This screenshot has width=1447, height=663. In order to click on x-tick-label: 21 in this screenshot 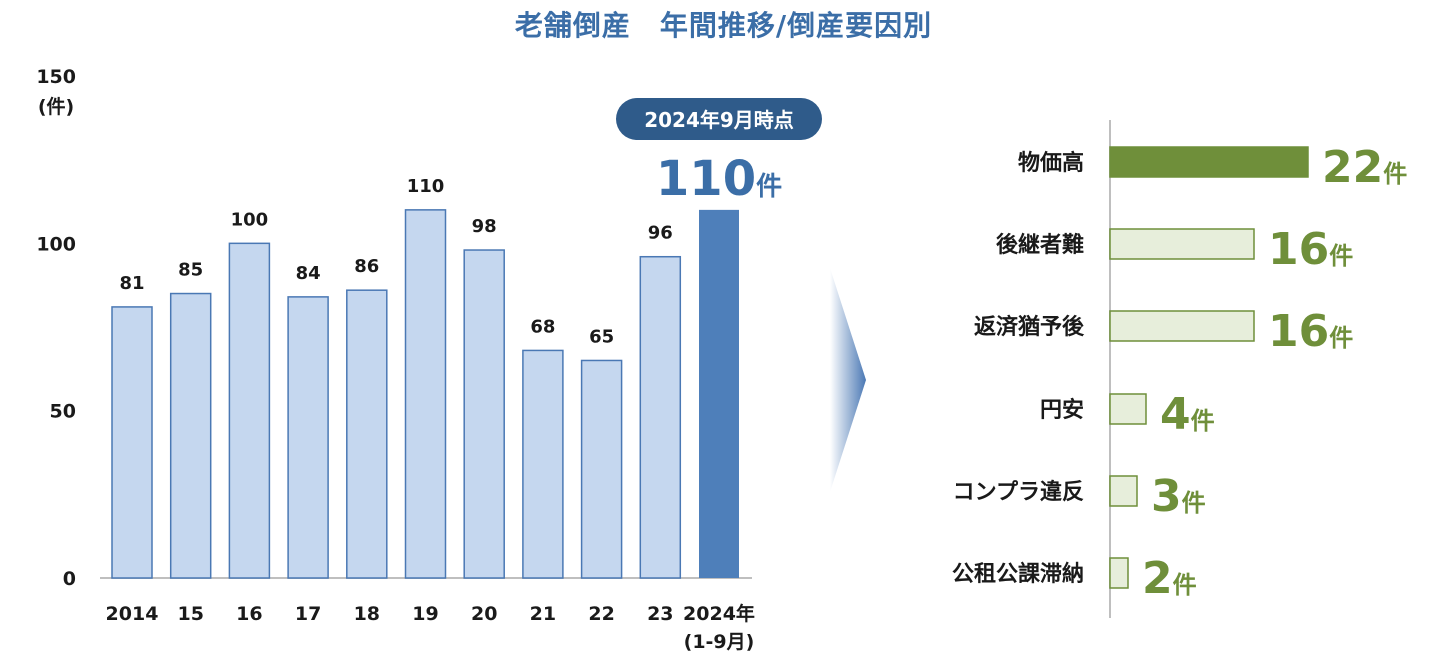, I will do `click(543, 614)`.